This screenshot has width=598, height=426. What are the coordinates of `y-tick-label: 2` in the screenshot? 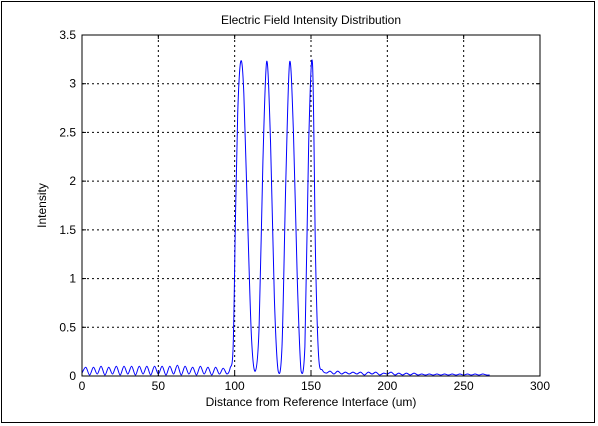 It's located at (72, 181).